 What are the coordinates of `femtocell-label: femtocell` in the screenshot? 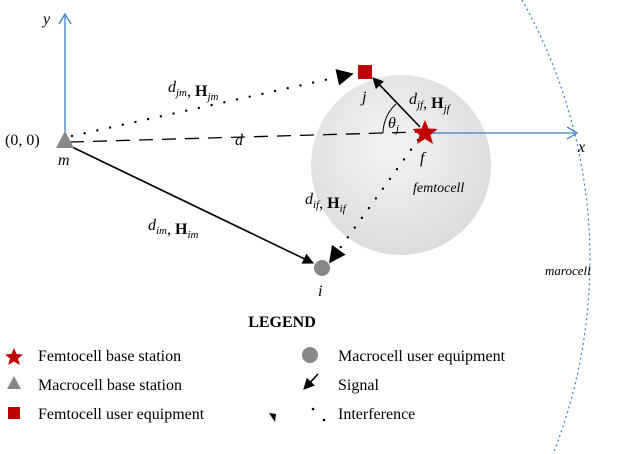 It's located at (438, 188).